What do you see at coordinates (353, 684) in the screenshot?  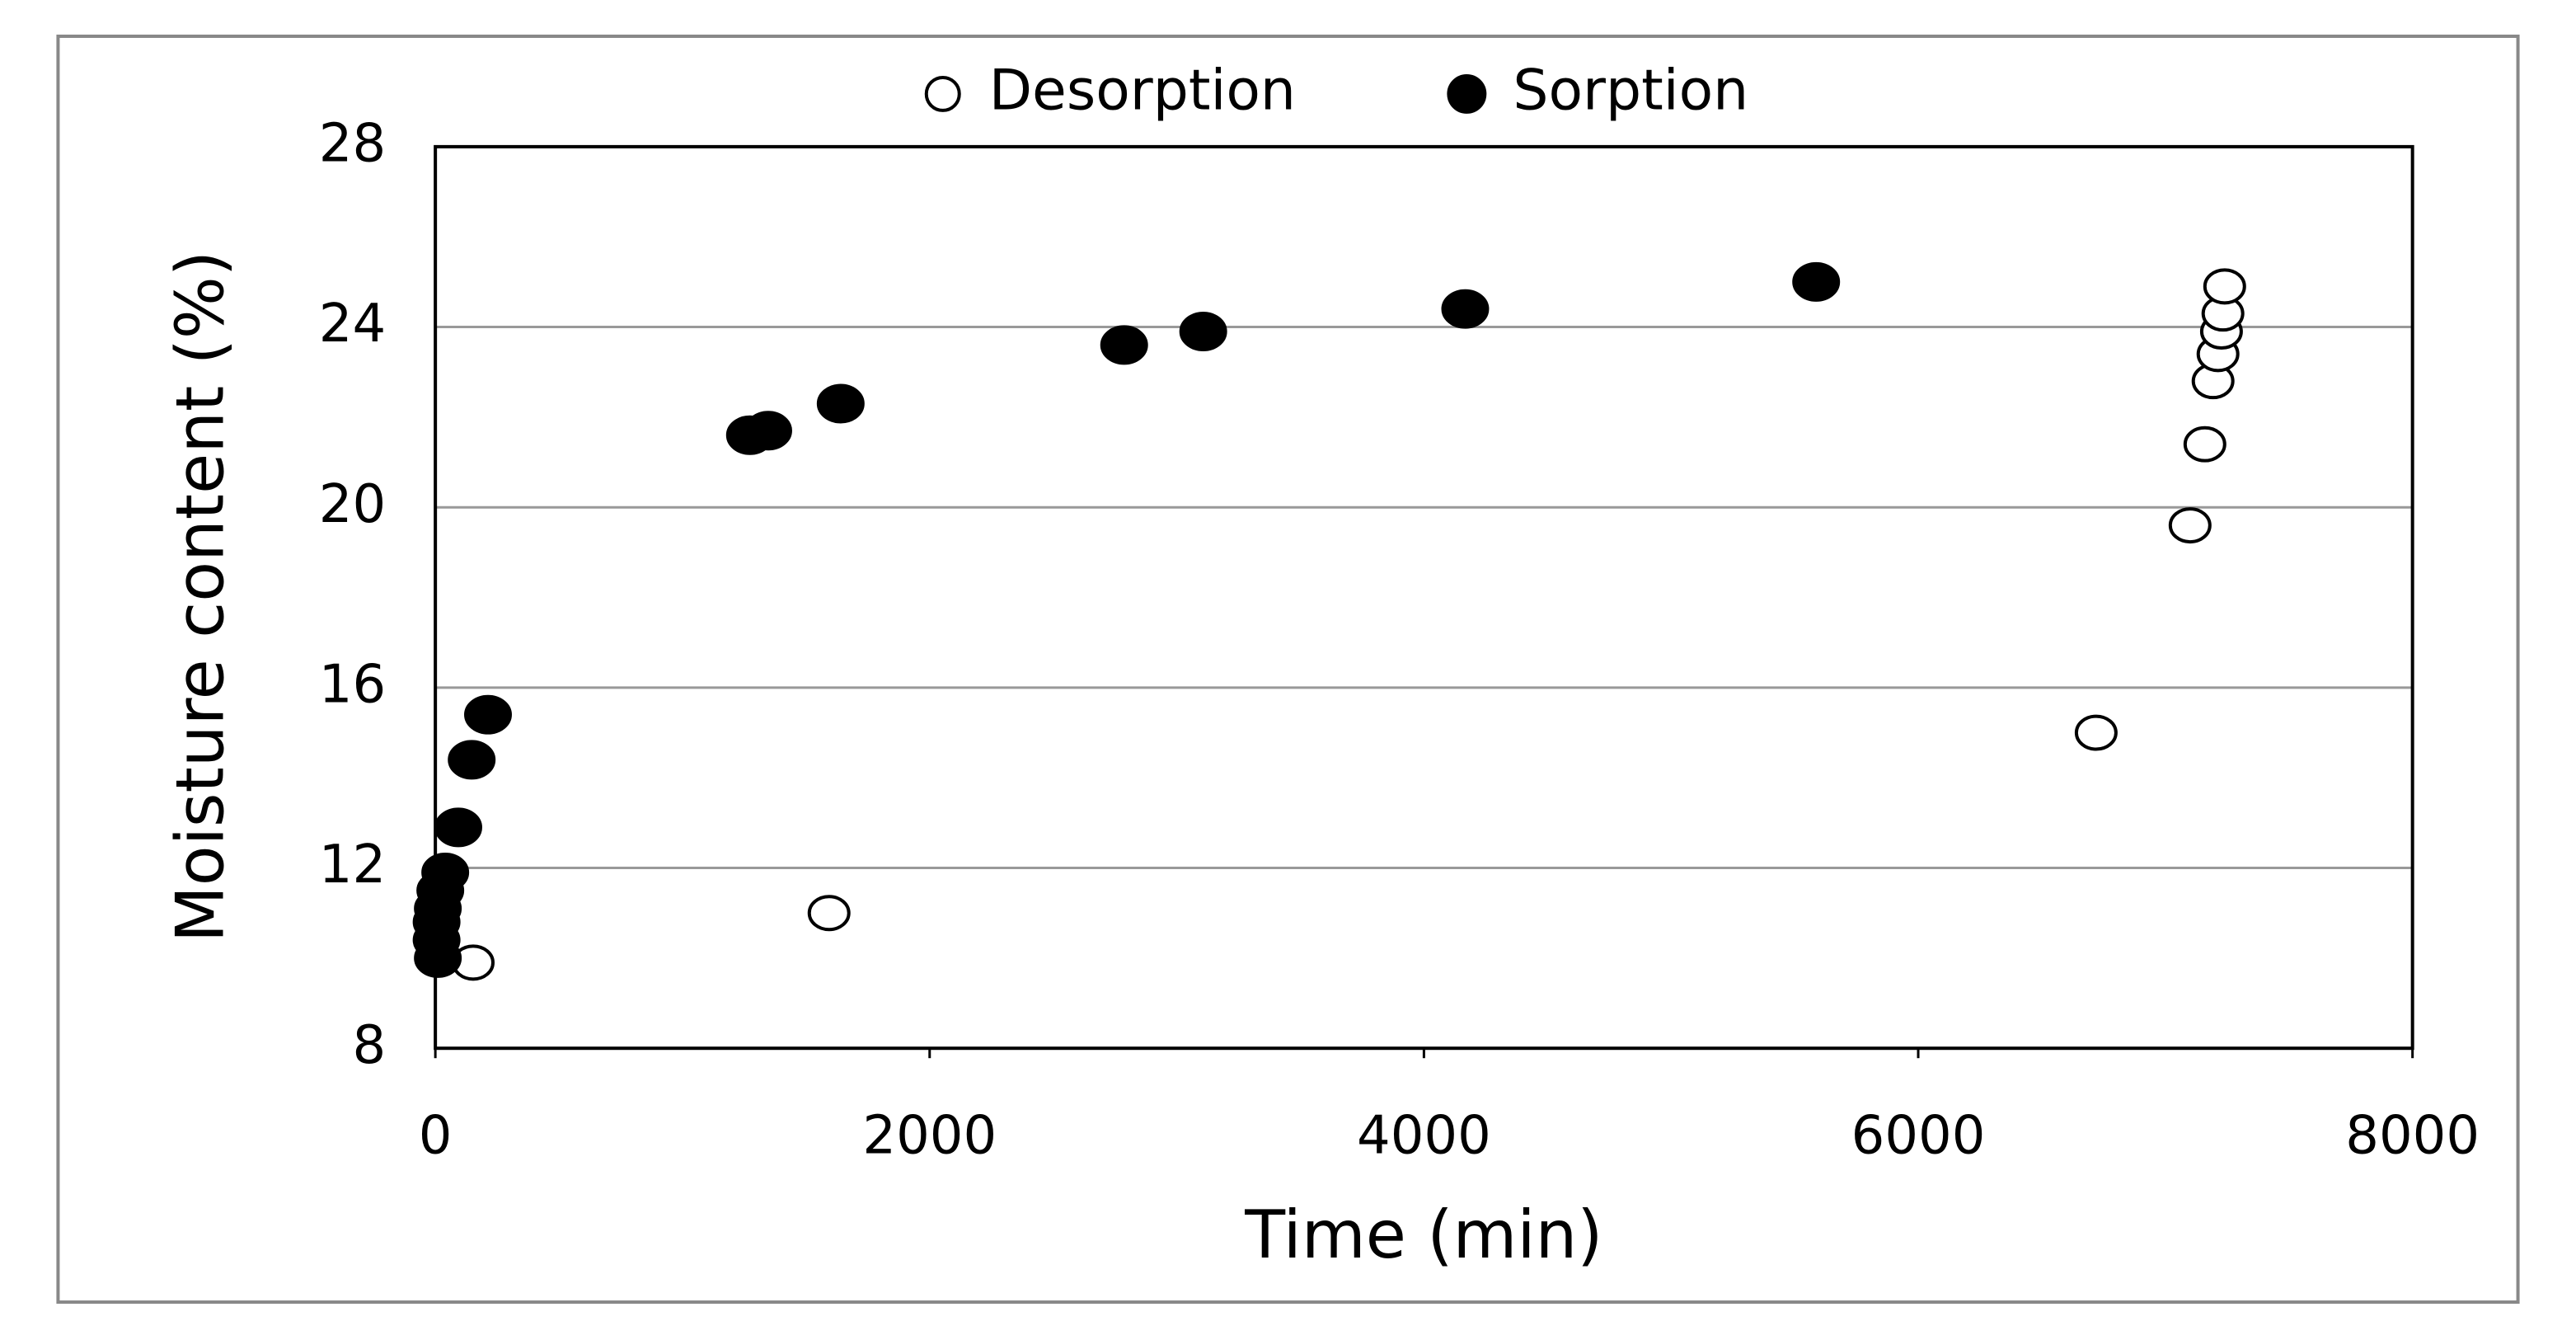 I see `y-tick-label: 16` at bounding box center [353, 684].